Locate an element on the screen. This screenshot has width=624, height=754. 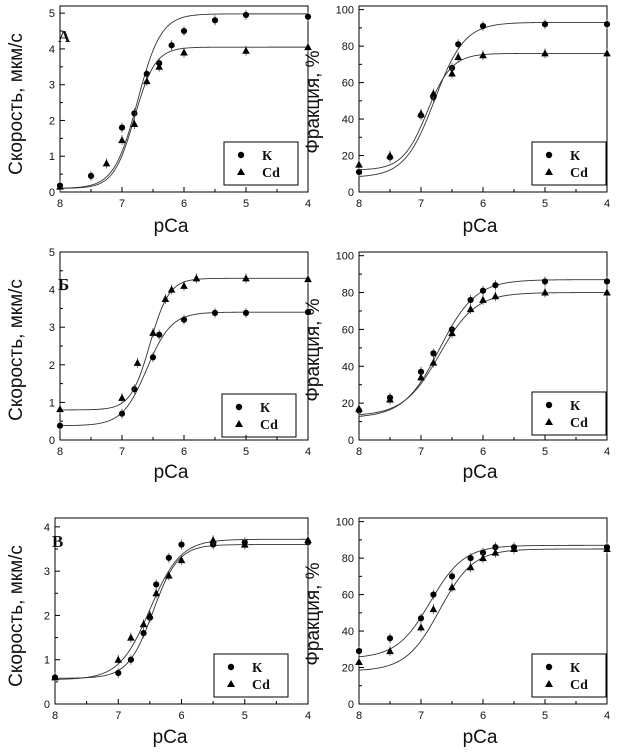
y-axis-label: Фракция, % is located at coordinates (313, 613).